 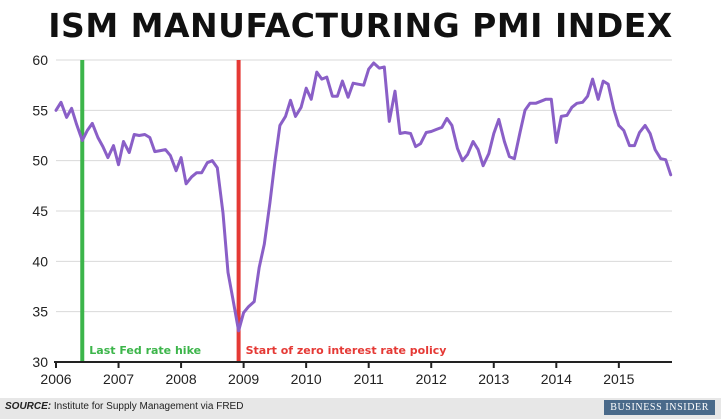 What do you see at coordinates (618, 379) in the screenshot?
I see `x-tick-label: 2015` at bounding box center [618, 379].